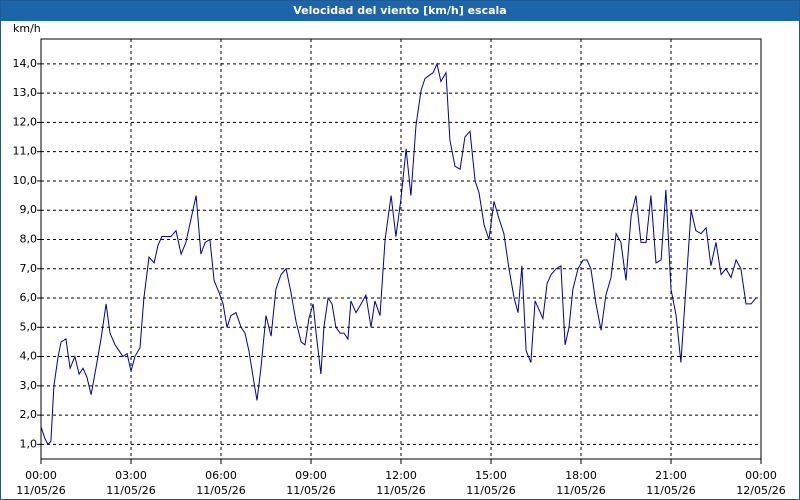 The width and height of the screenshot is (800, 500). I want to click on x-tick-label: 12:00, so click(401, 475).